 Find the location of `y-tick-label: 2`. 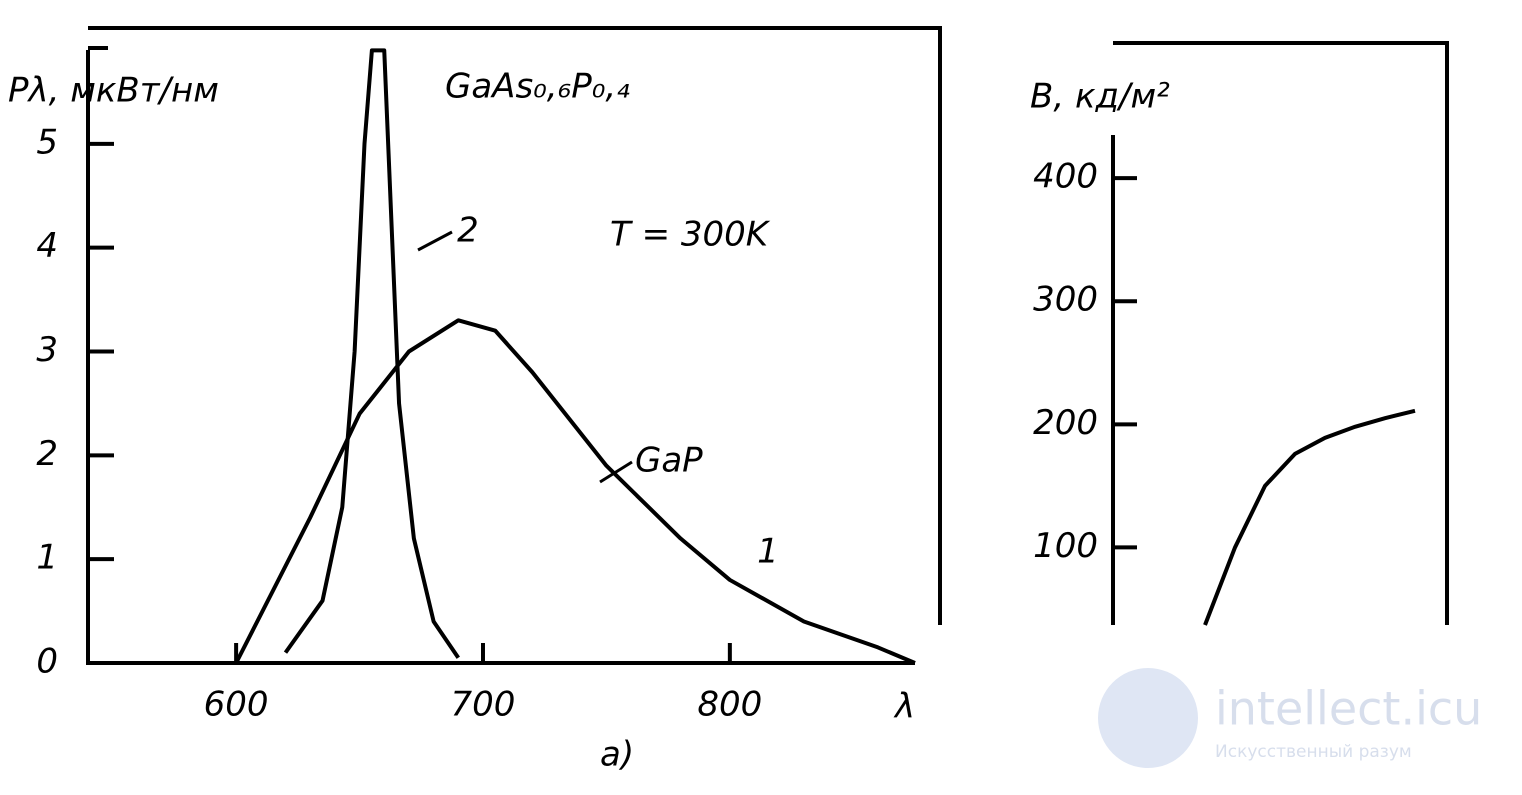

y-tick-label: 2 is located at coordinates (47, 454).